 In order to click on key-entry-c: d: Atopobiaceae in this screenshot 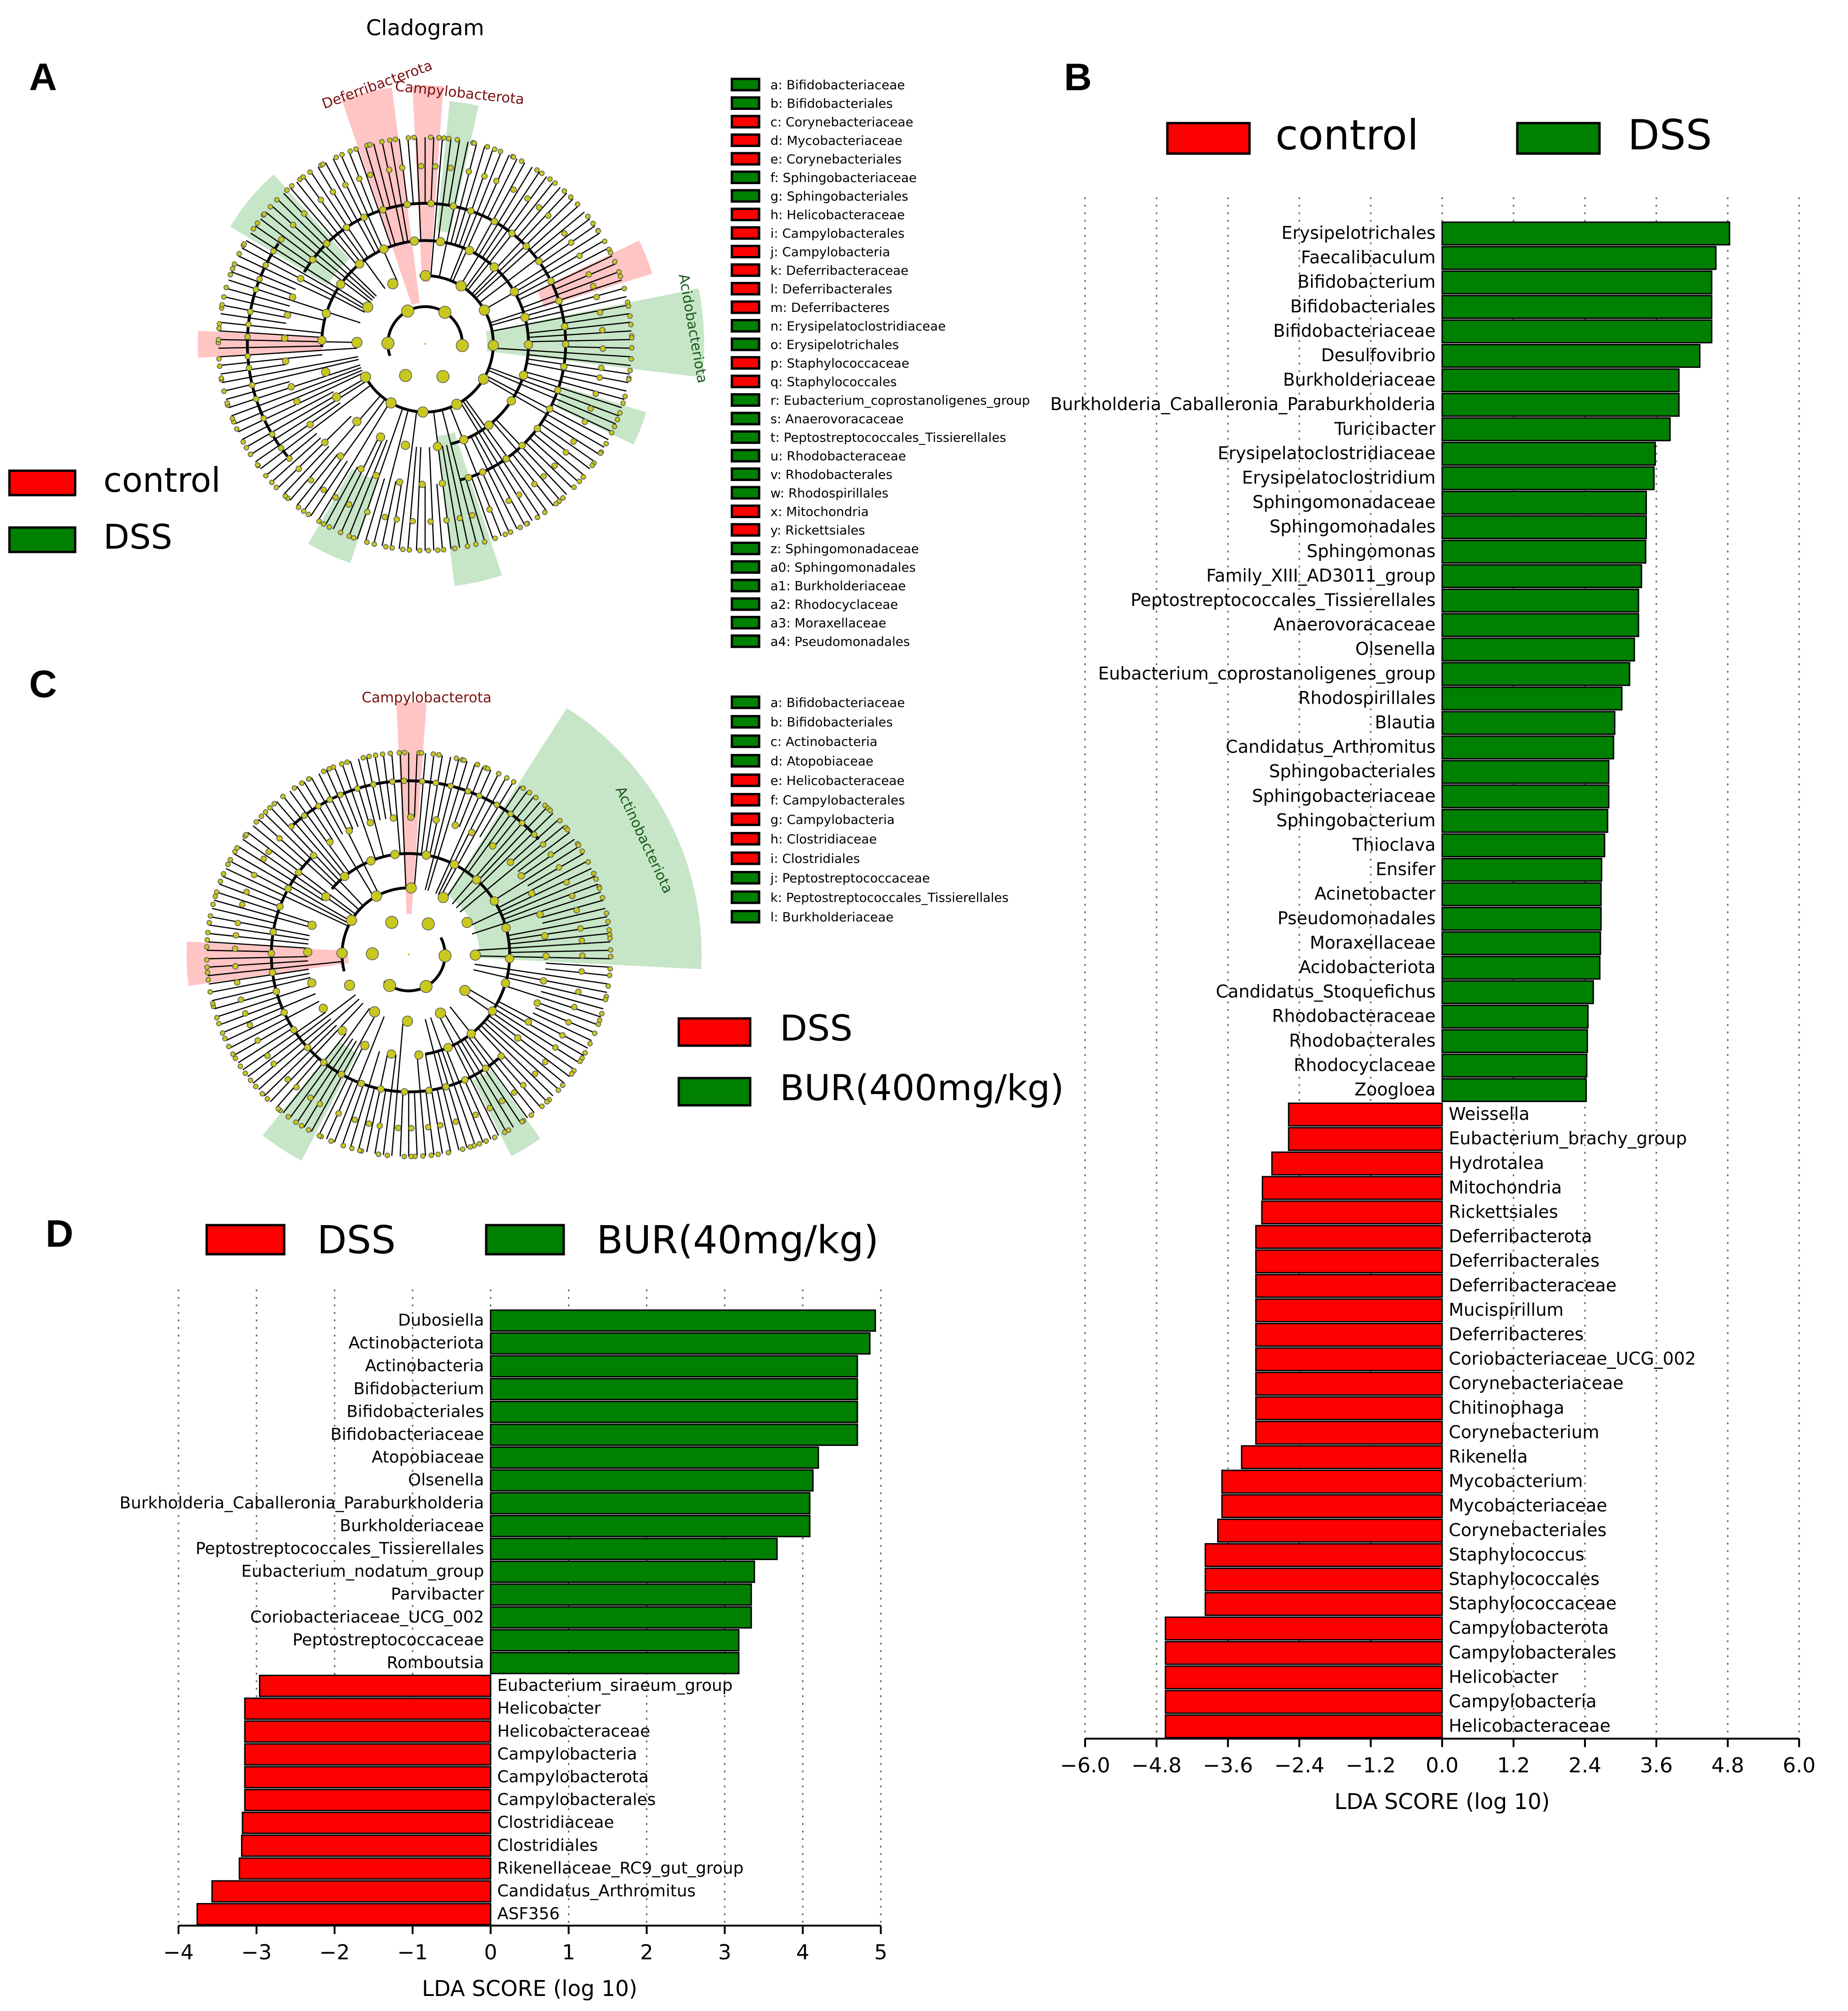, I will do `click(821, 761)`.